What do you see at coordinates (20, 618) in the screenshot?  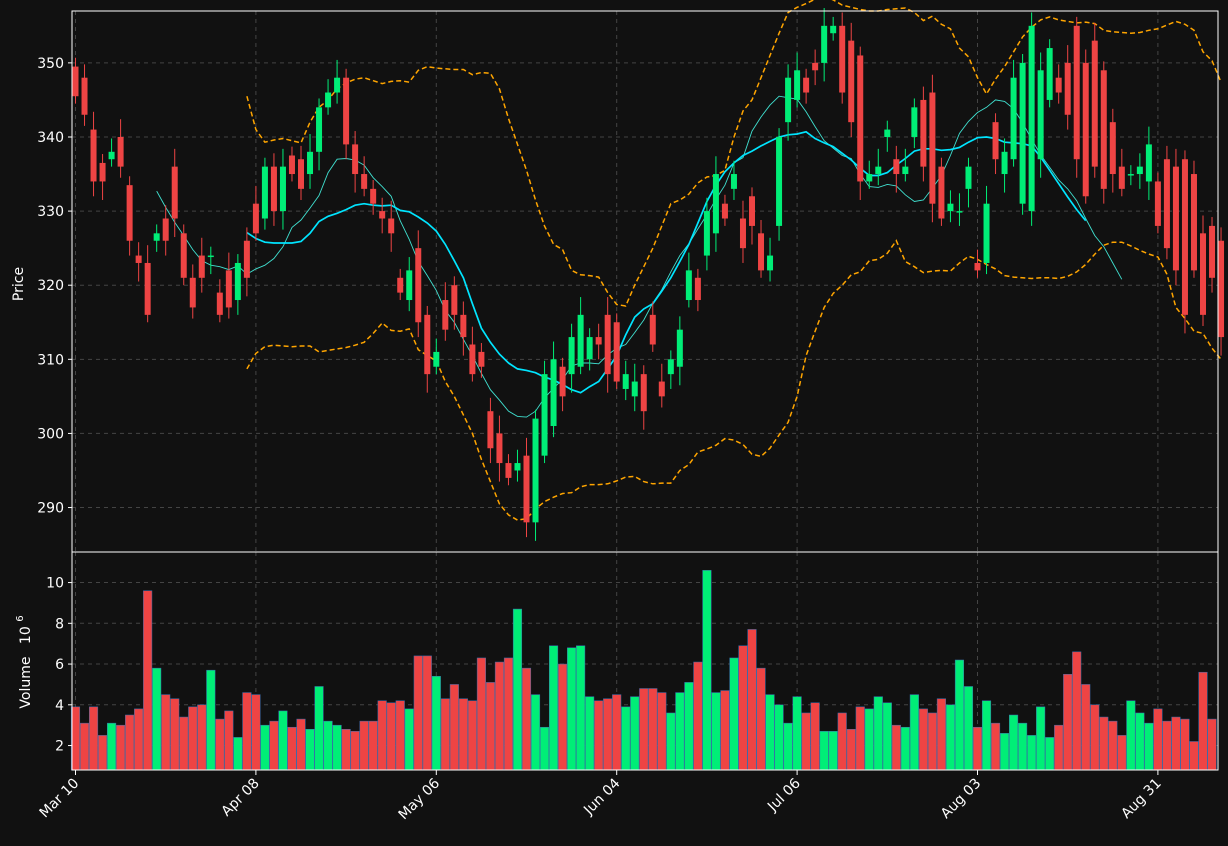 I see `volume-axis-label-power: 6` at bounding box center [20, 618].